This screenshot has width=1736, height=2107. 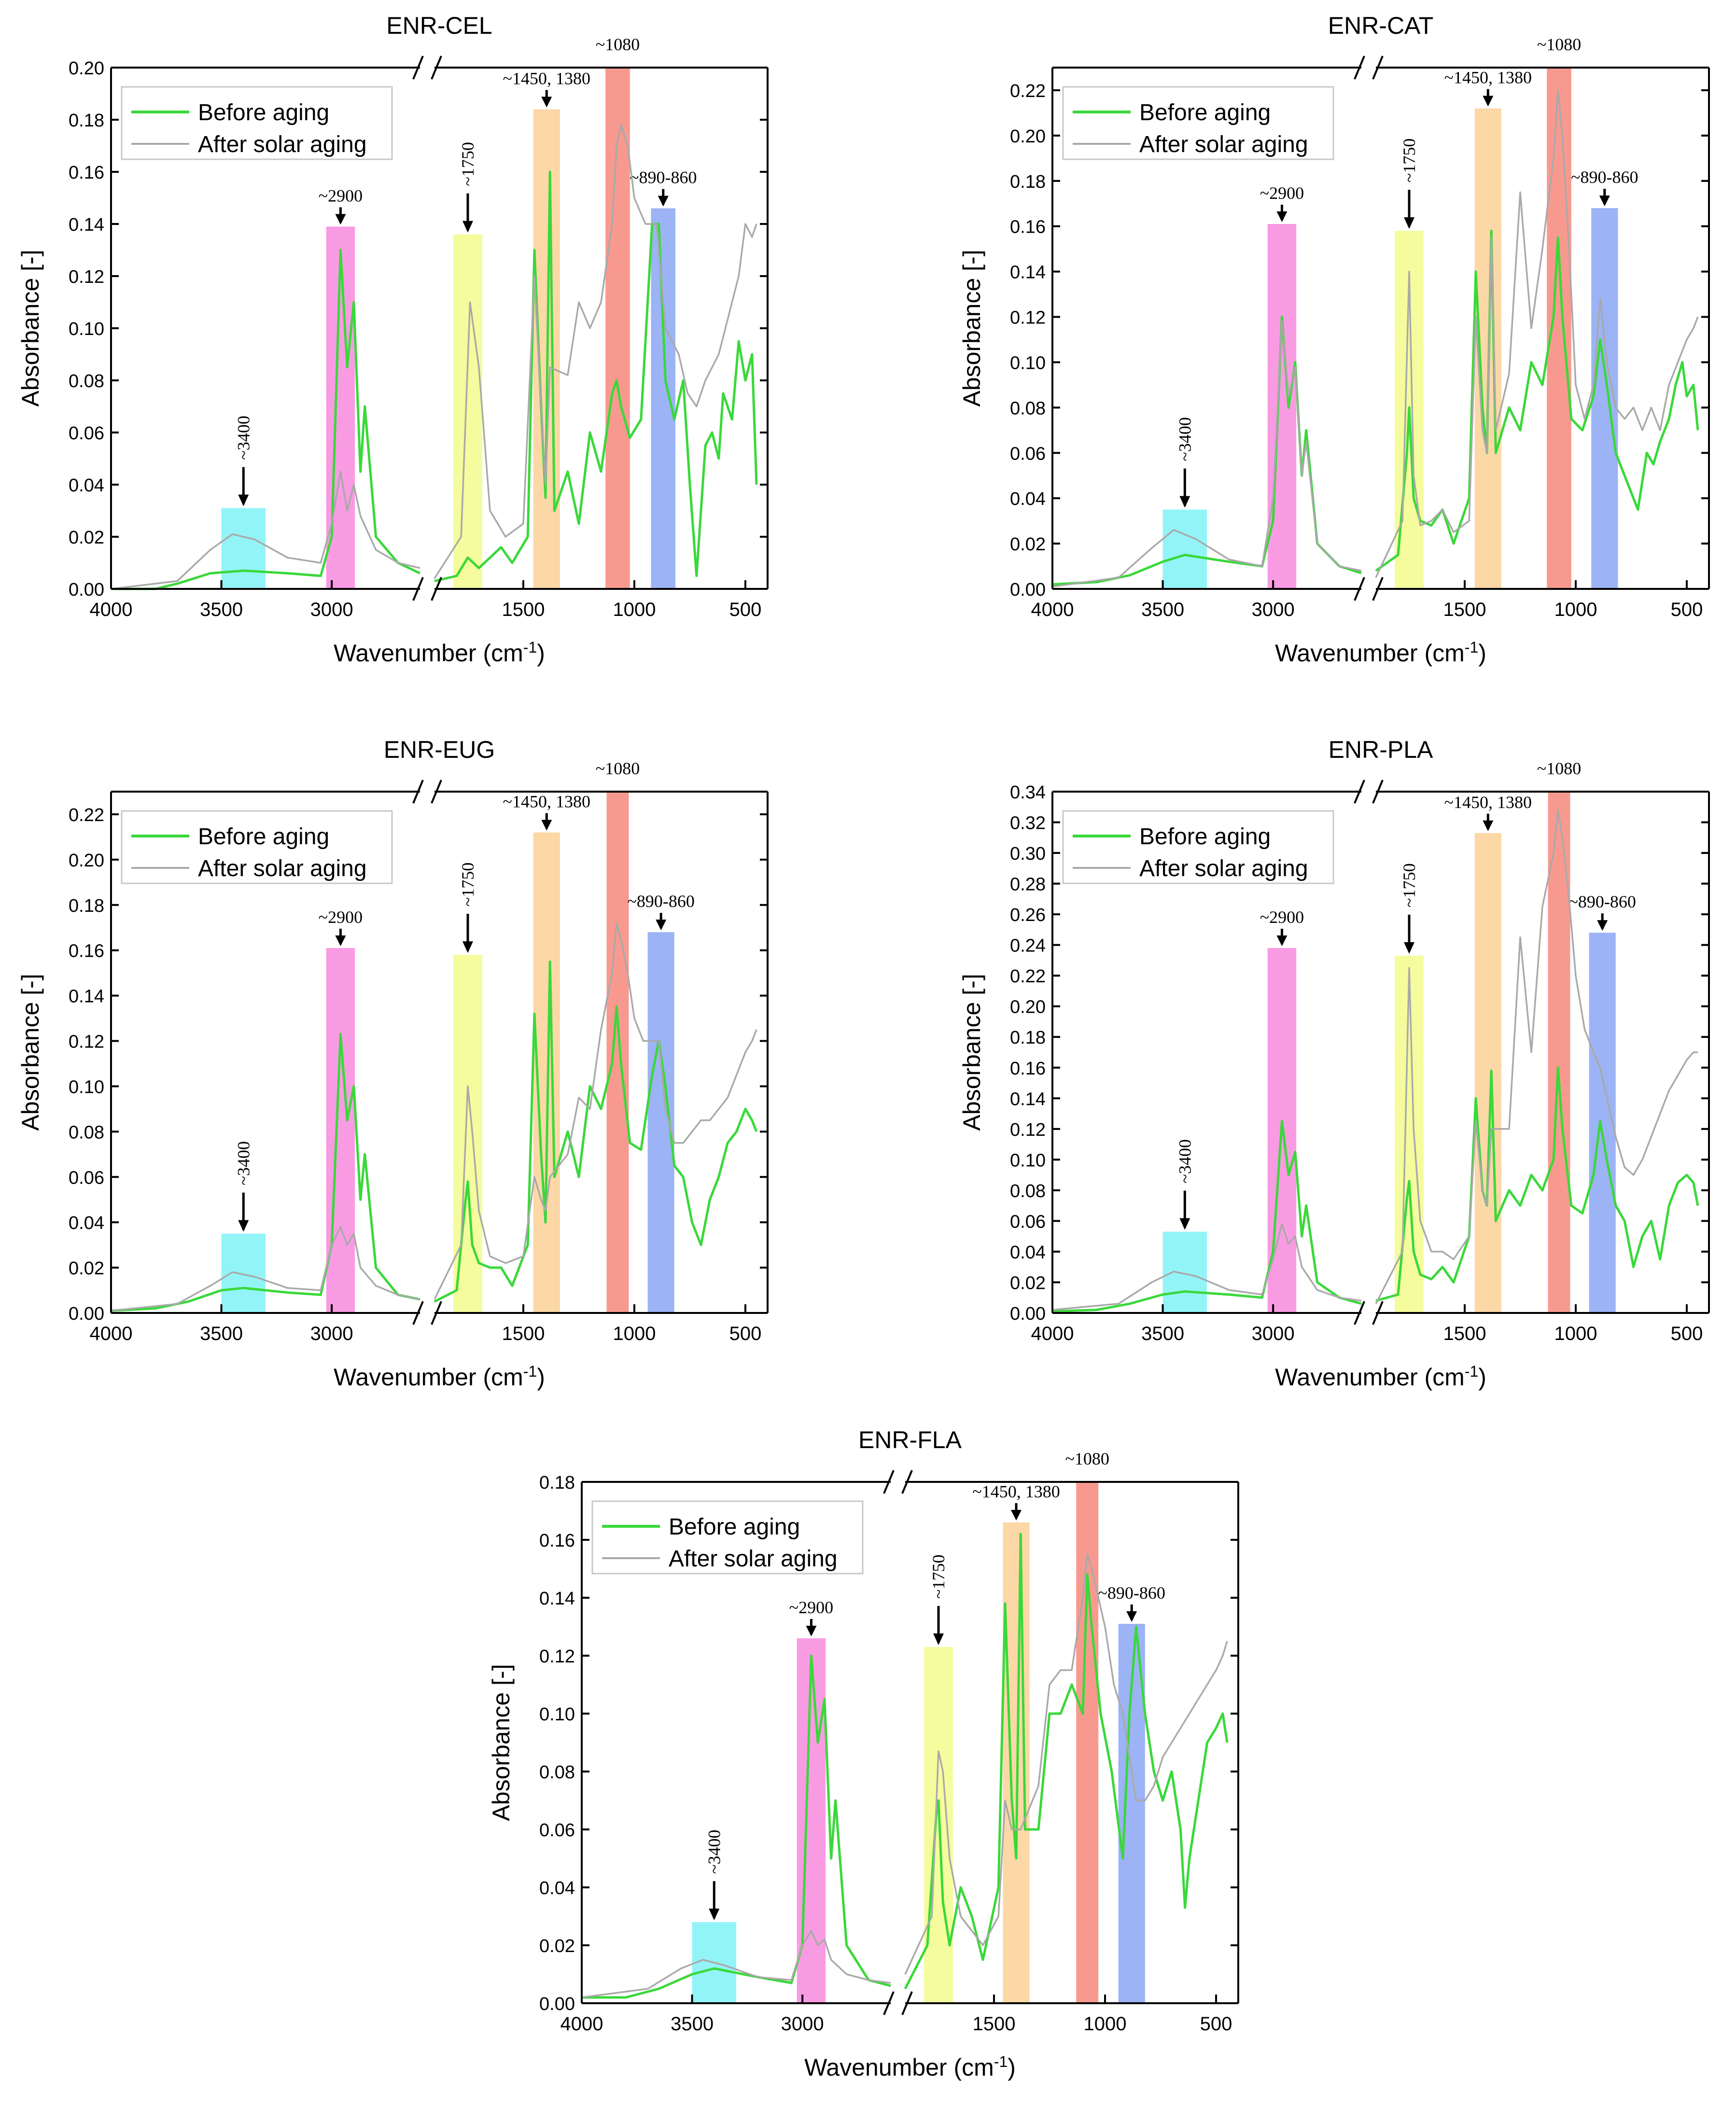 What do you see at coordinates (1028, 915) in the screenshot?
I see `y-tick-label: 0.26` at bounding box center [1028, 915].